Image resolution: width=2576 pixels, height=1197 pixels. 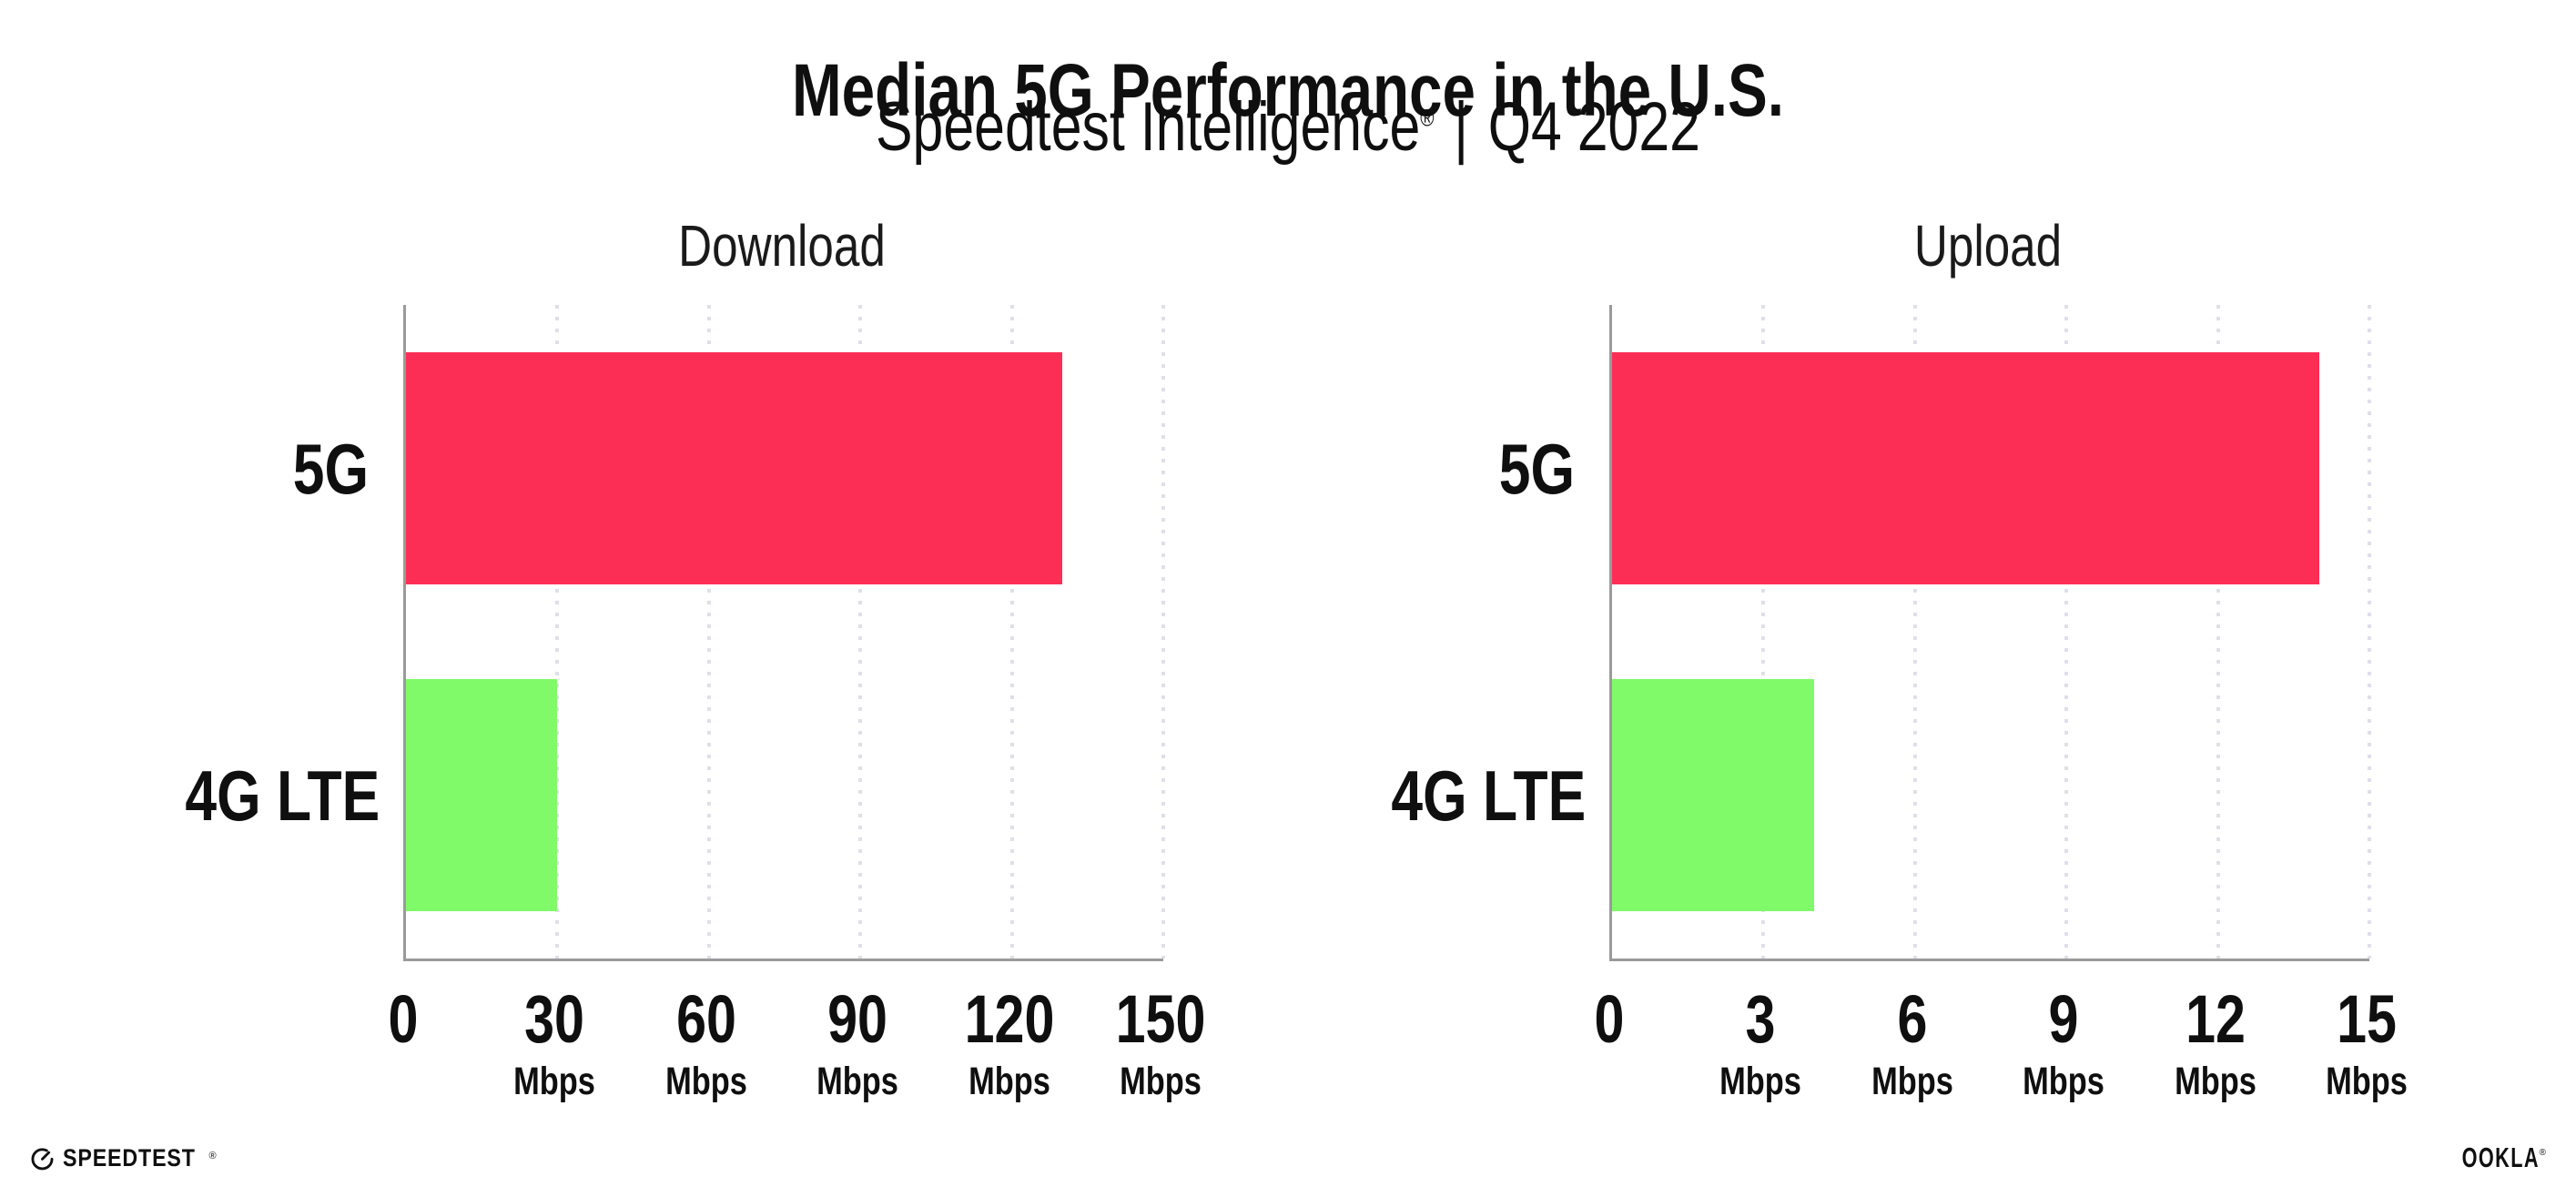 I want to click on gridline-6-mbps, so click(x=1914, y=632).